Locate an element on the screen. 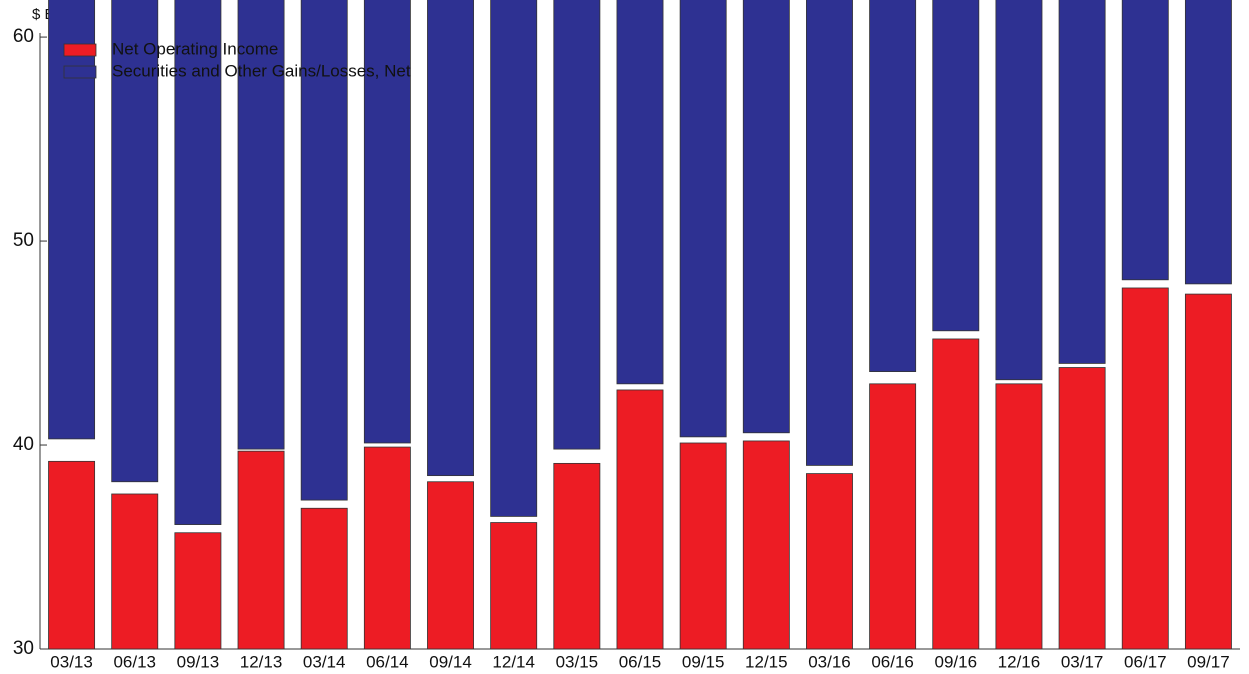 This screenshot has height=674, width=1249. y-tick-label: 30 is located at coordinates (23, 648).